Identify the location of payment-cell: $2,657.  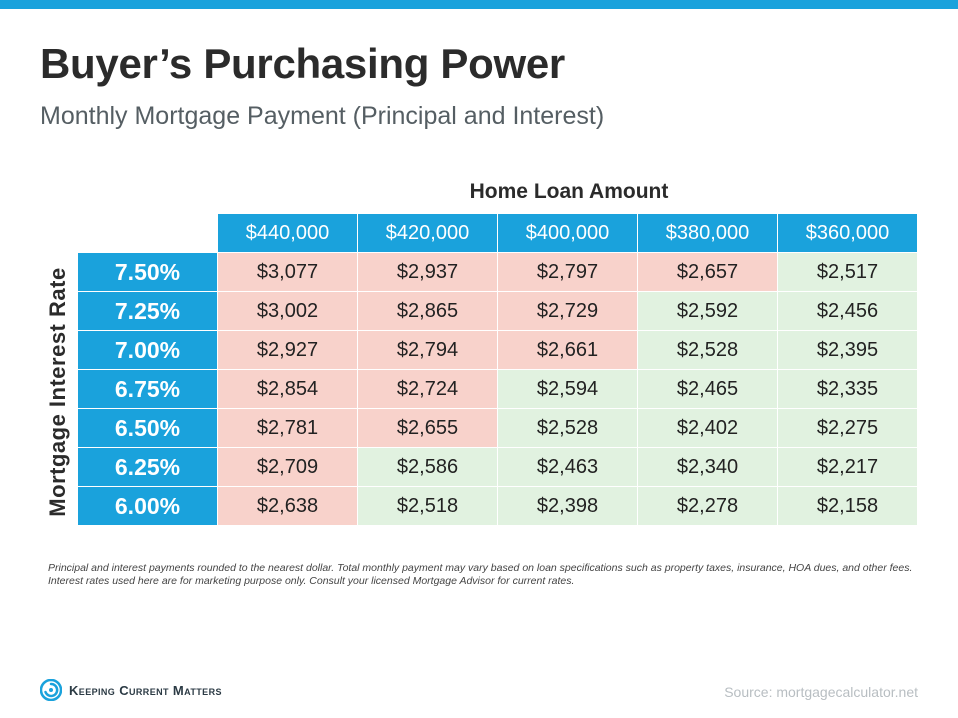
(708, 272).